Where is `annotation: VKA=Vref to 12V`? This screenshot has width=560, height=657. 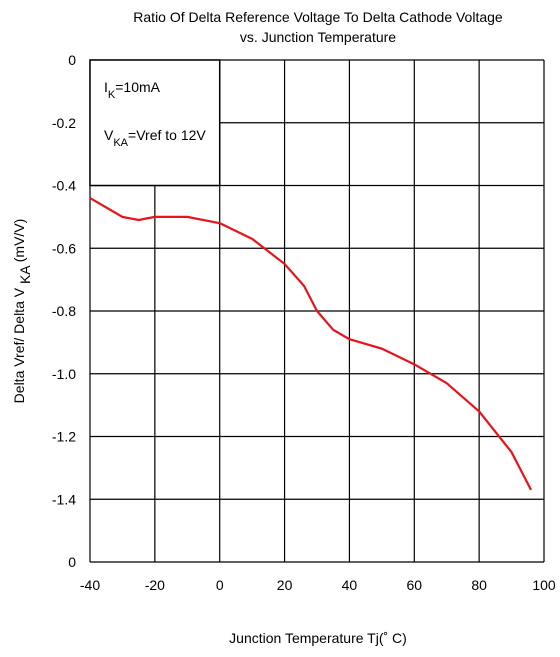
annotation: VKA=Vref to 12V is located at coordinates (155, 138).